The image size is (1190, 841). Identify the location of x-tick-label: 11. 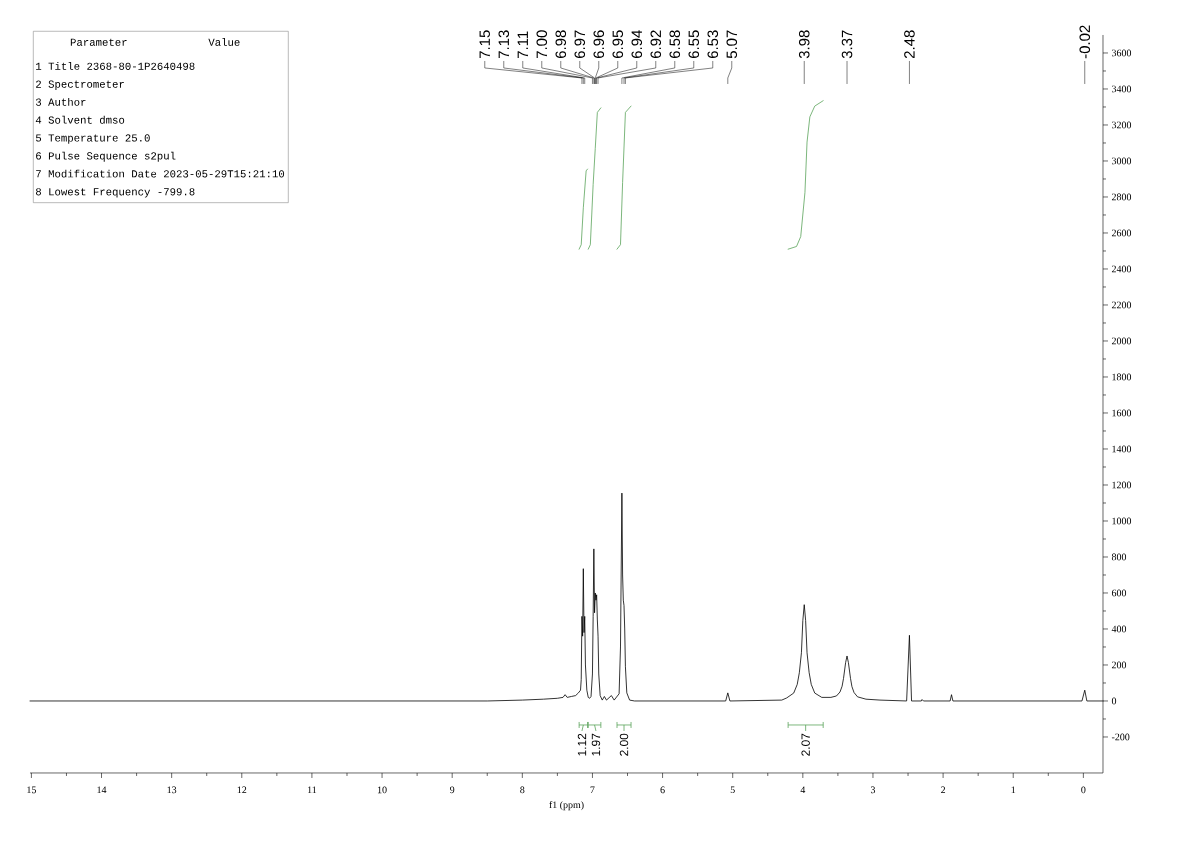
(312, 790).